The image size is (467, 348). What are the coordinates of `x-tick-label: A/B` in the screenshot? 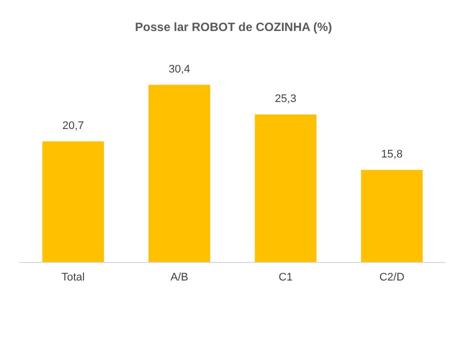 It's located at (179, 278).